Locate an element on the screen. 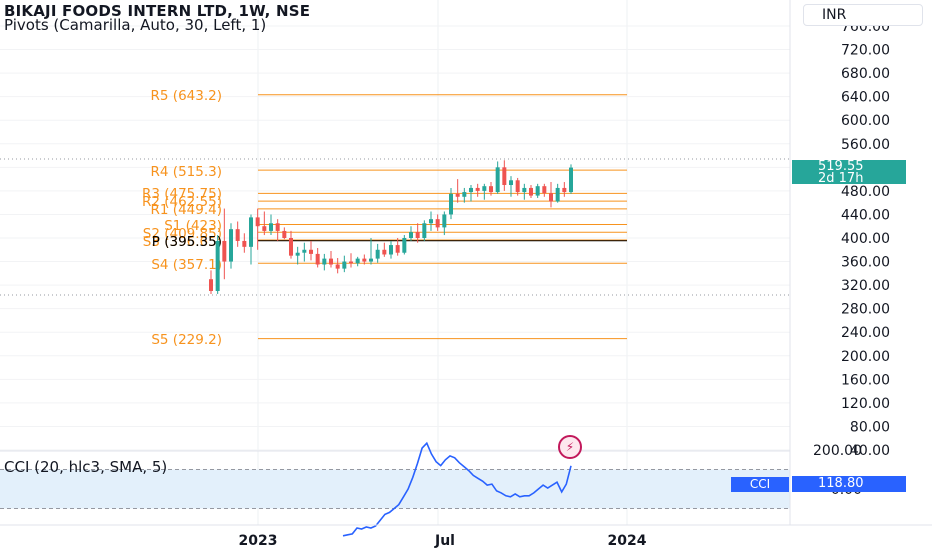 Image resolution: width=932 pixels, height=550 pixels. price-axis-label: 240.00 is located at coordinates (865, 333).